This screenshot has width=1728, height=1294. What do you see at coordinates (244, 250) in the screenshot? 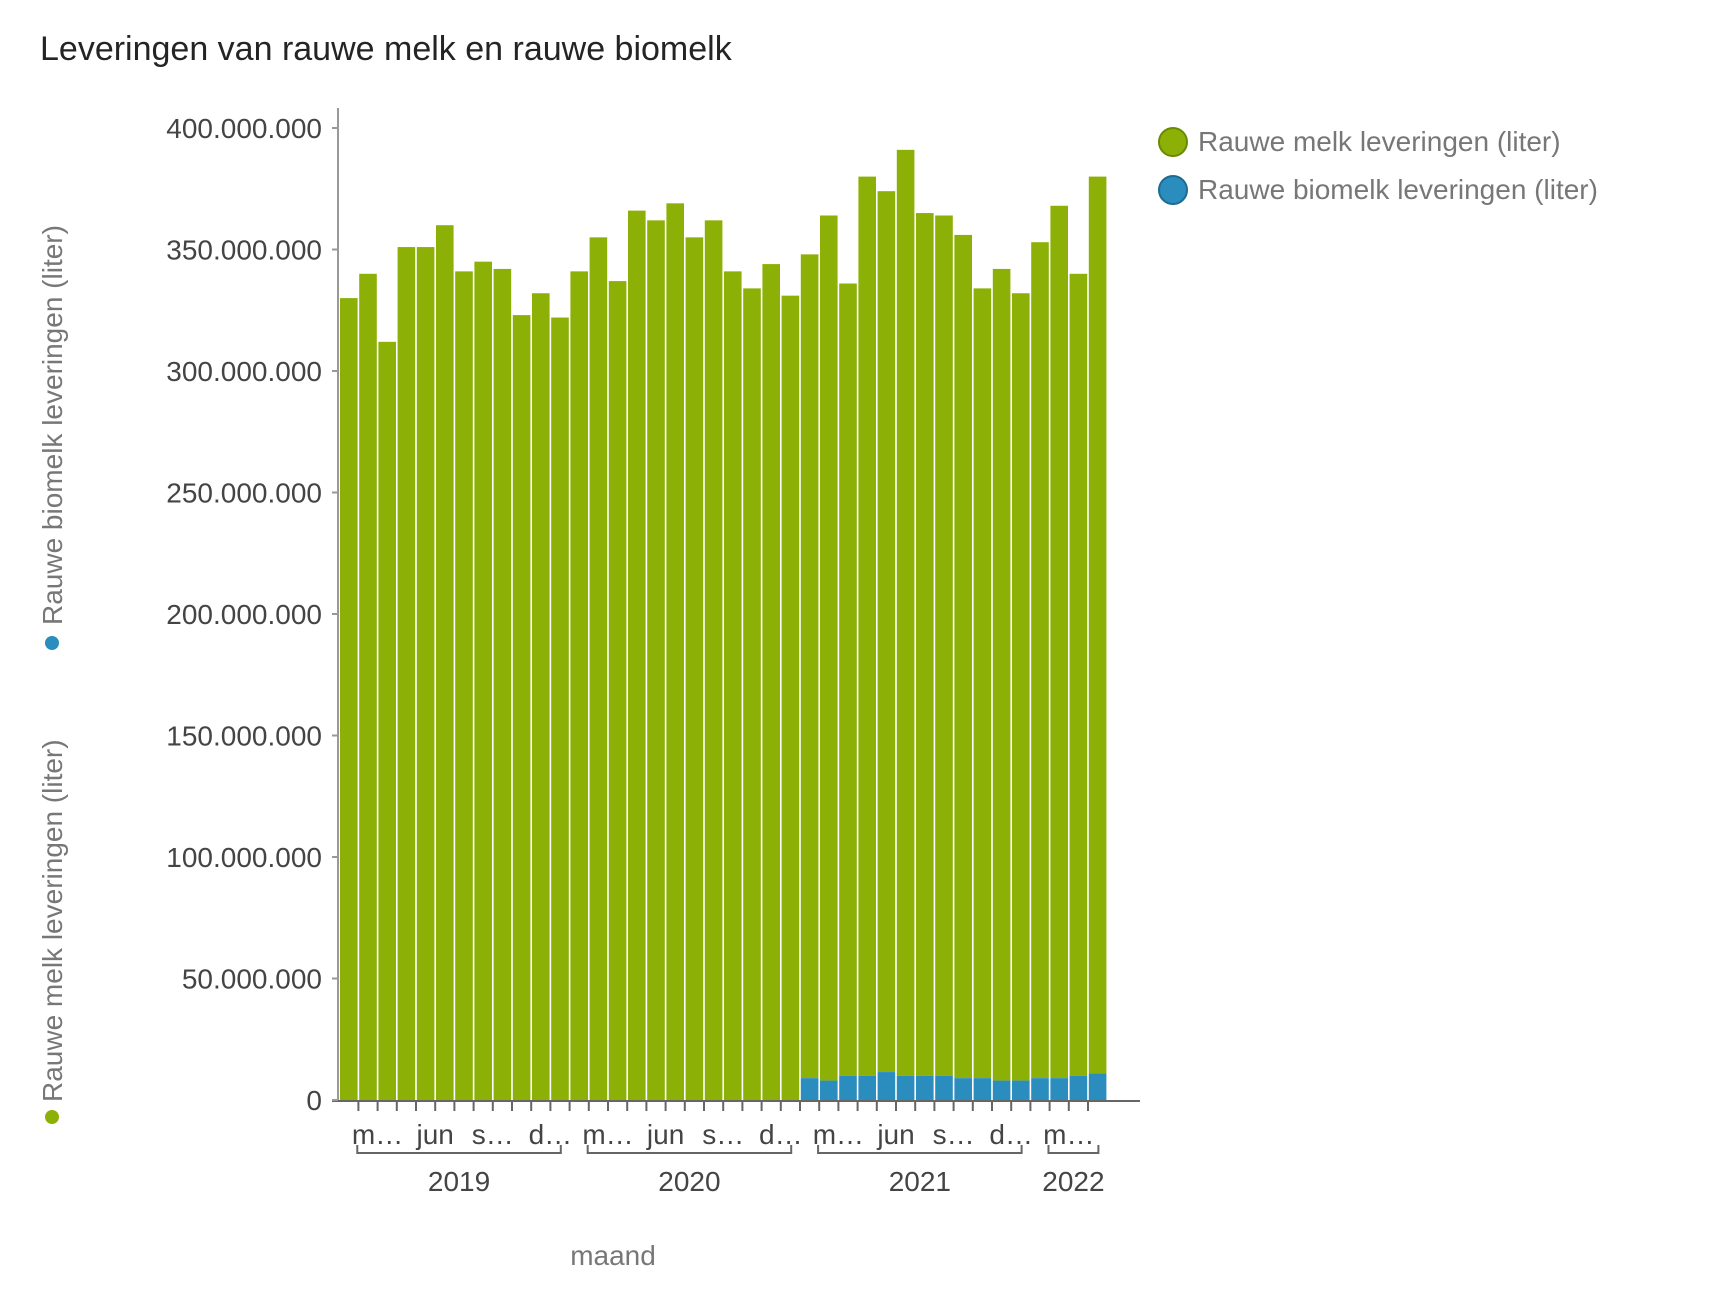
I see `y-tick-label: 350.000.000` at bounding box center [244, 250].